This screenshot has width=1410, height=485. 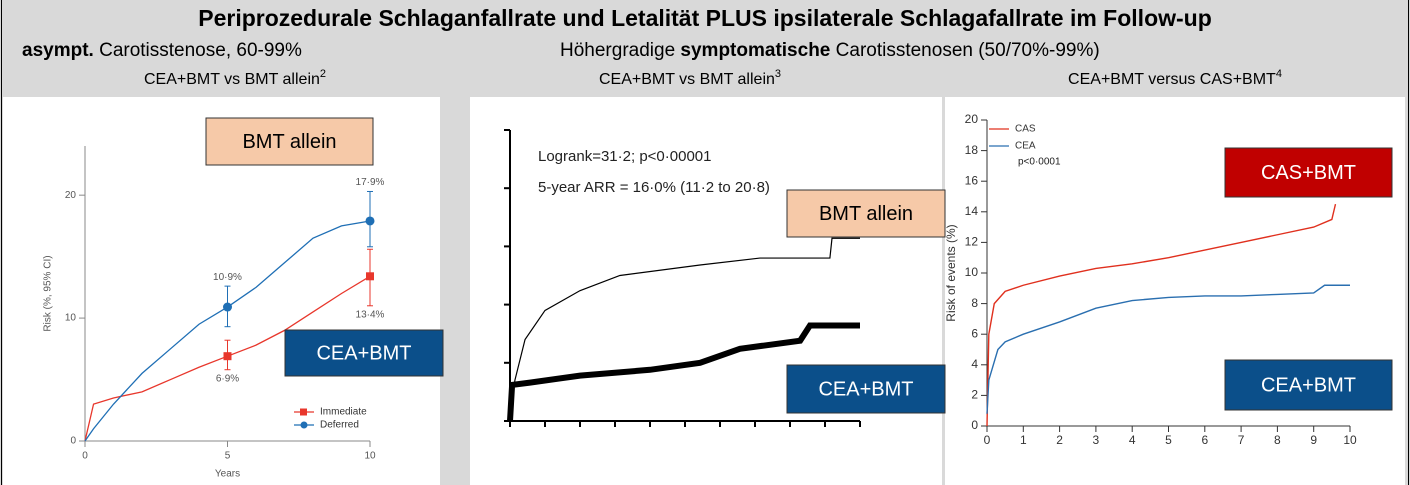 What do you see at coordinates (951, 272) in the screenshot?
I see `y-axis-label: Risk of events (%)` at bounding box center [951, 272].